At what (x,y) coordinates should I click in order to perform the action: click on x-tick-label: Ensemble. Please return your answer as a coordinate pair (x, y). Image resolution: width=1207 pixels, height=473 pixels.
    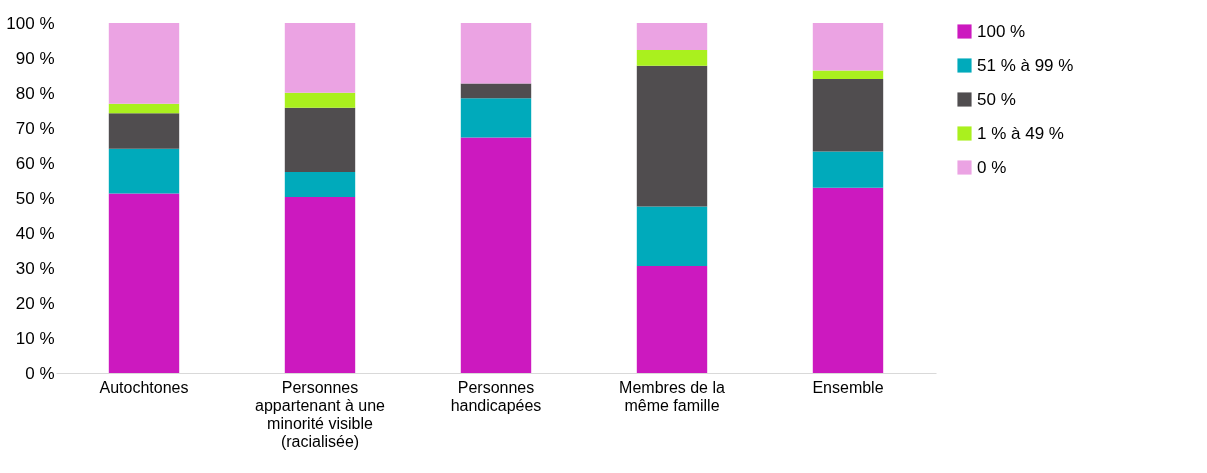
    Looking at the image, I should click on (848, 387).